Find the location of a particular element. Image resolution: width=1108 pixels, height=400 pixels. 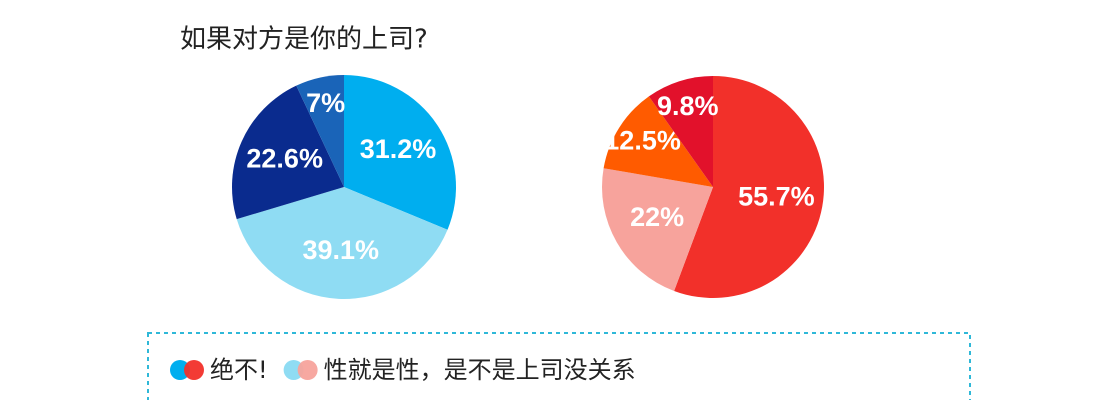

legend-box is located at coordinates (559, 366).